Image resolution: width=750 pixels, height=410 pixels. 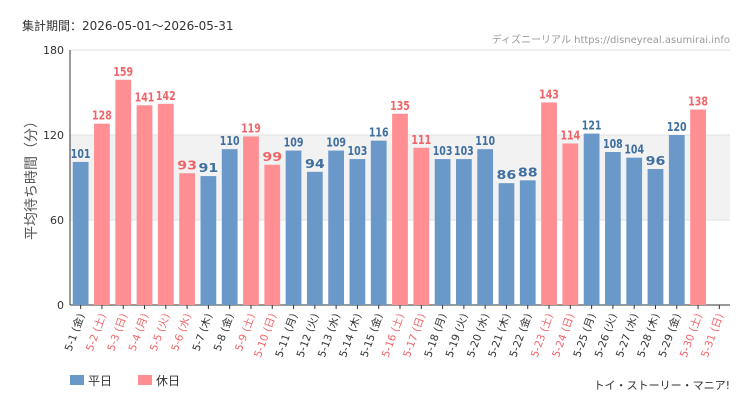 What do you see at coordinates (187, 165) in the screenshot?
I see `data-label: 93` at bounding box center [187, 165].